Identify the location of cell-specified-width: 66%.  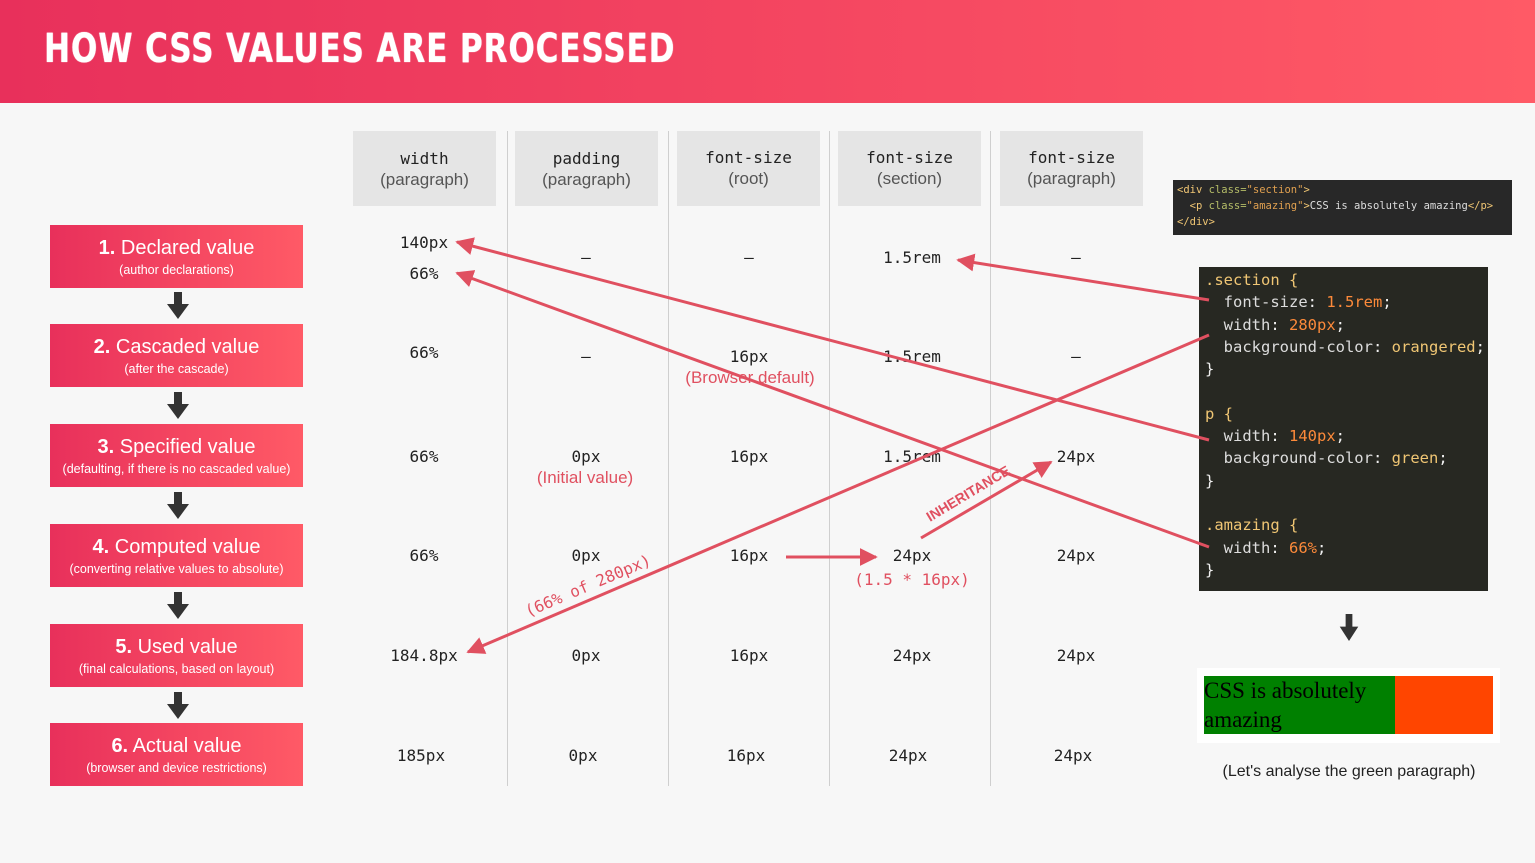
(424, 456).